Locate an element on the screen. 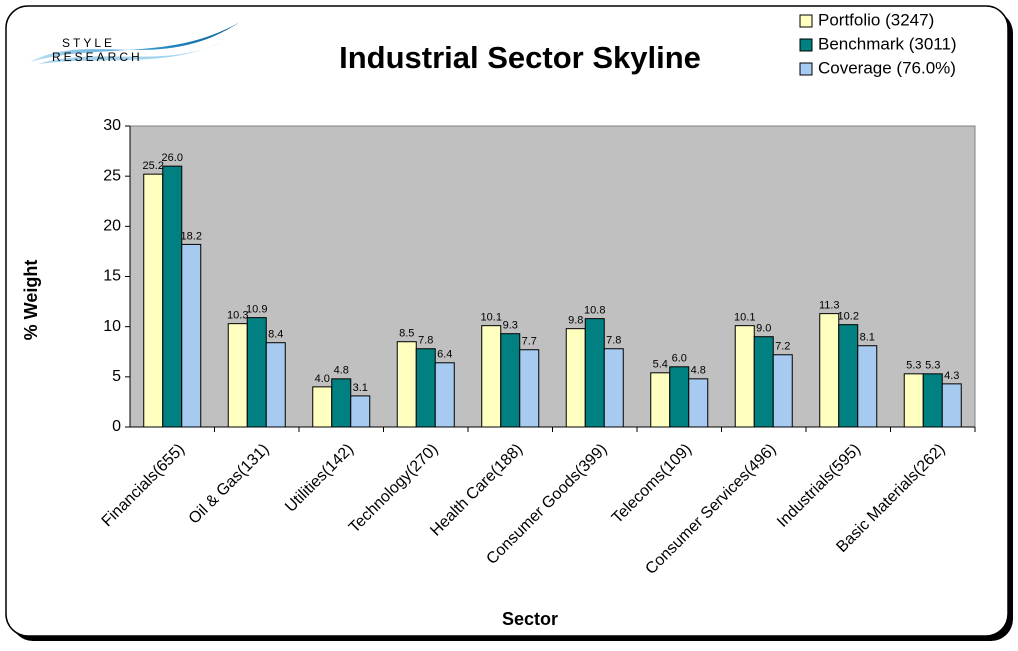 The image size is (1018, 651). value-label: 5.4 is located at coordinates (660, 365).